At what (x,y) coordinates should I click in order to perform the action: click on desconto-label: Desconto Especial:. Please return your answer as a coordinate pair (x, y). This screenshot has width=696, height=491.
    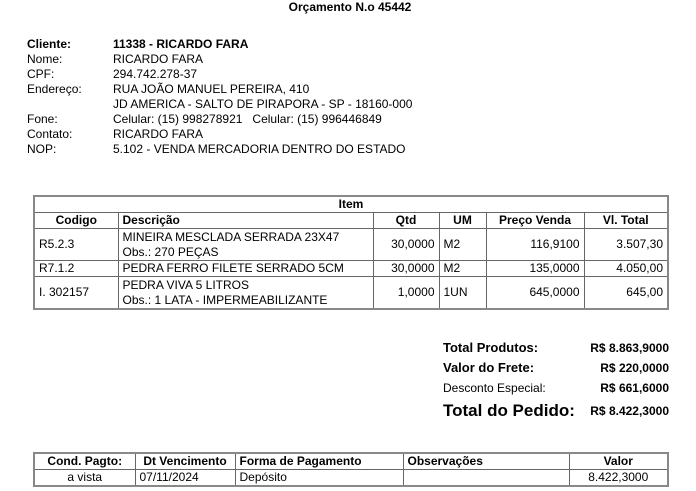
    Looking at the image, I should click on (494, 388).